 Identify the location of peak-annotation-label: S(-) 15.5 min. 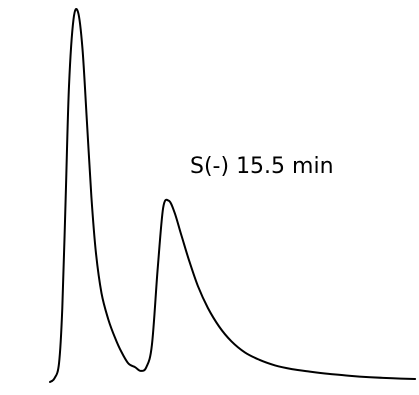
(262, 166).